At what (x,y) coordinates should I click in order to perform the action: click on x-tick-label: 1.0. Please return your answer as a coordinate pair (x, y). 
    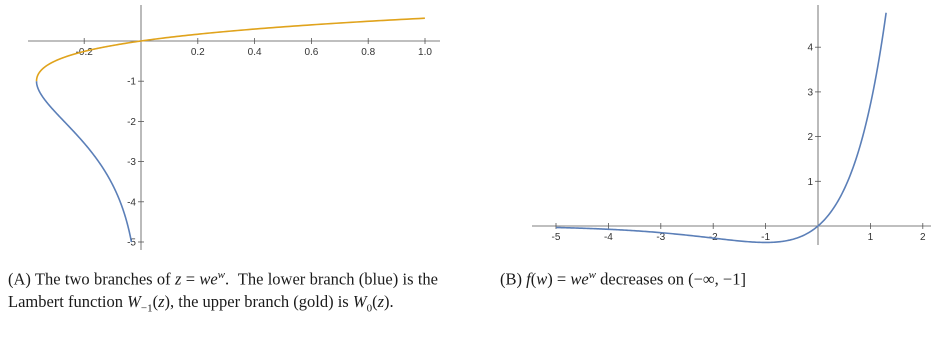
    Looking at the image, I should click on (425, 52).